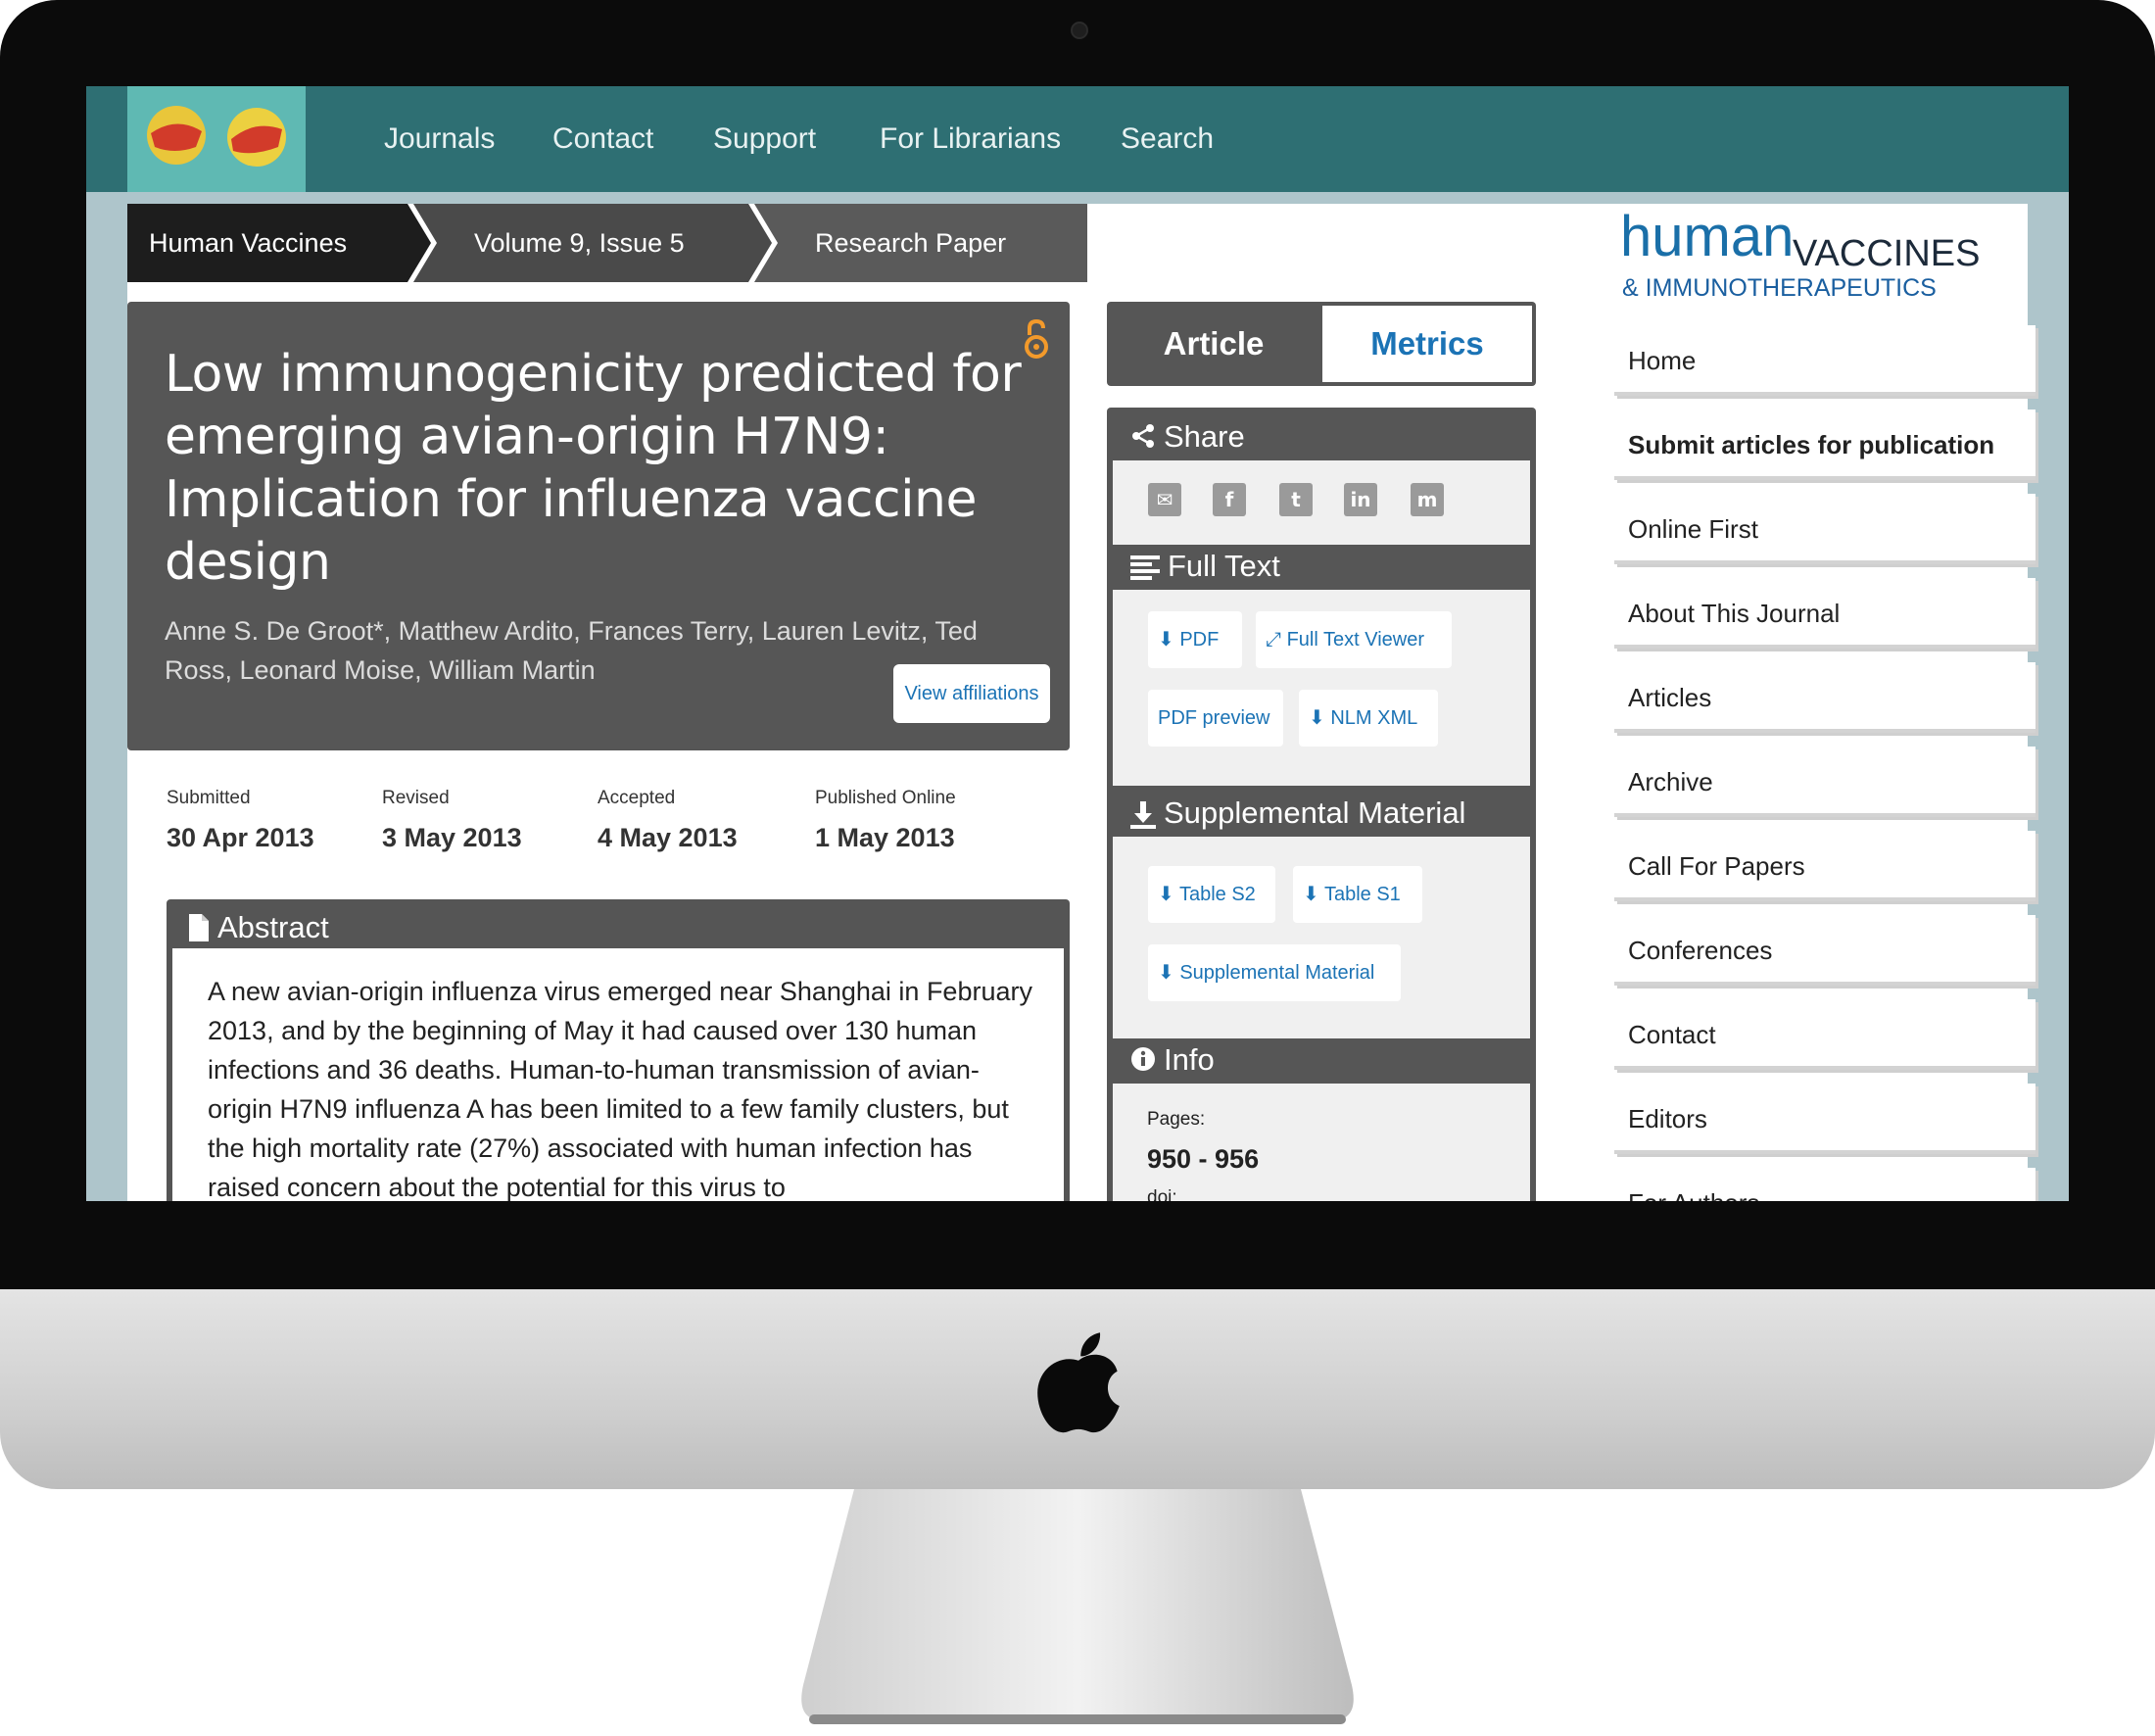 The image size is (2155, 1736). I want to click on sidebar-item-home: Home, so click(1824, 360).